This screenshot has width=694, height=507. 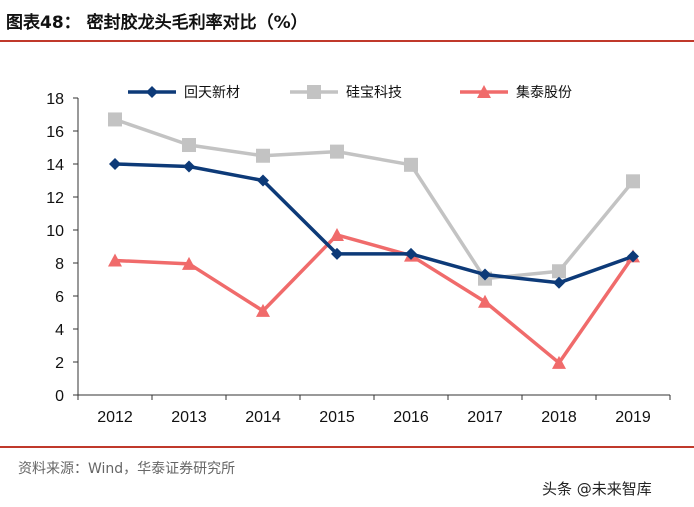 I want to click on top-divider, so click(x=347, y=41).